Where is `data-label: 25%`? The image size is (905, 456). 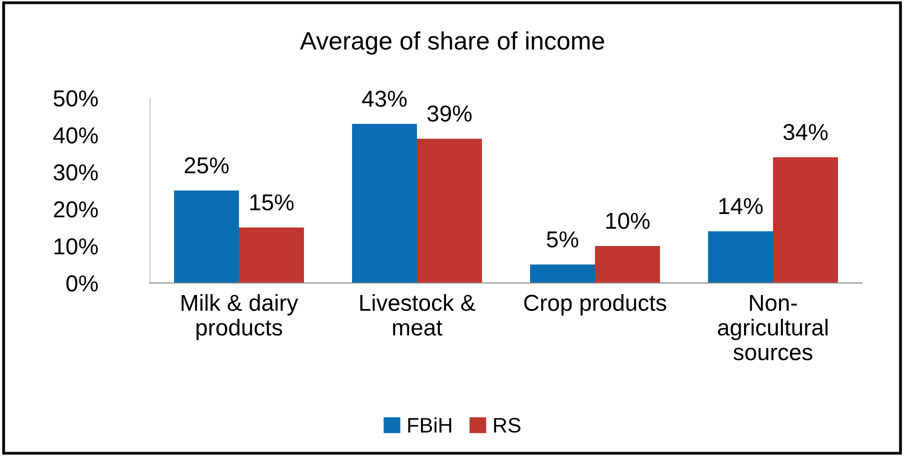
data-label: 25% is located at coordinates (206, 165).